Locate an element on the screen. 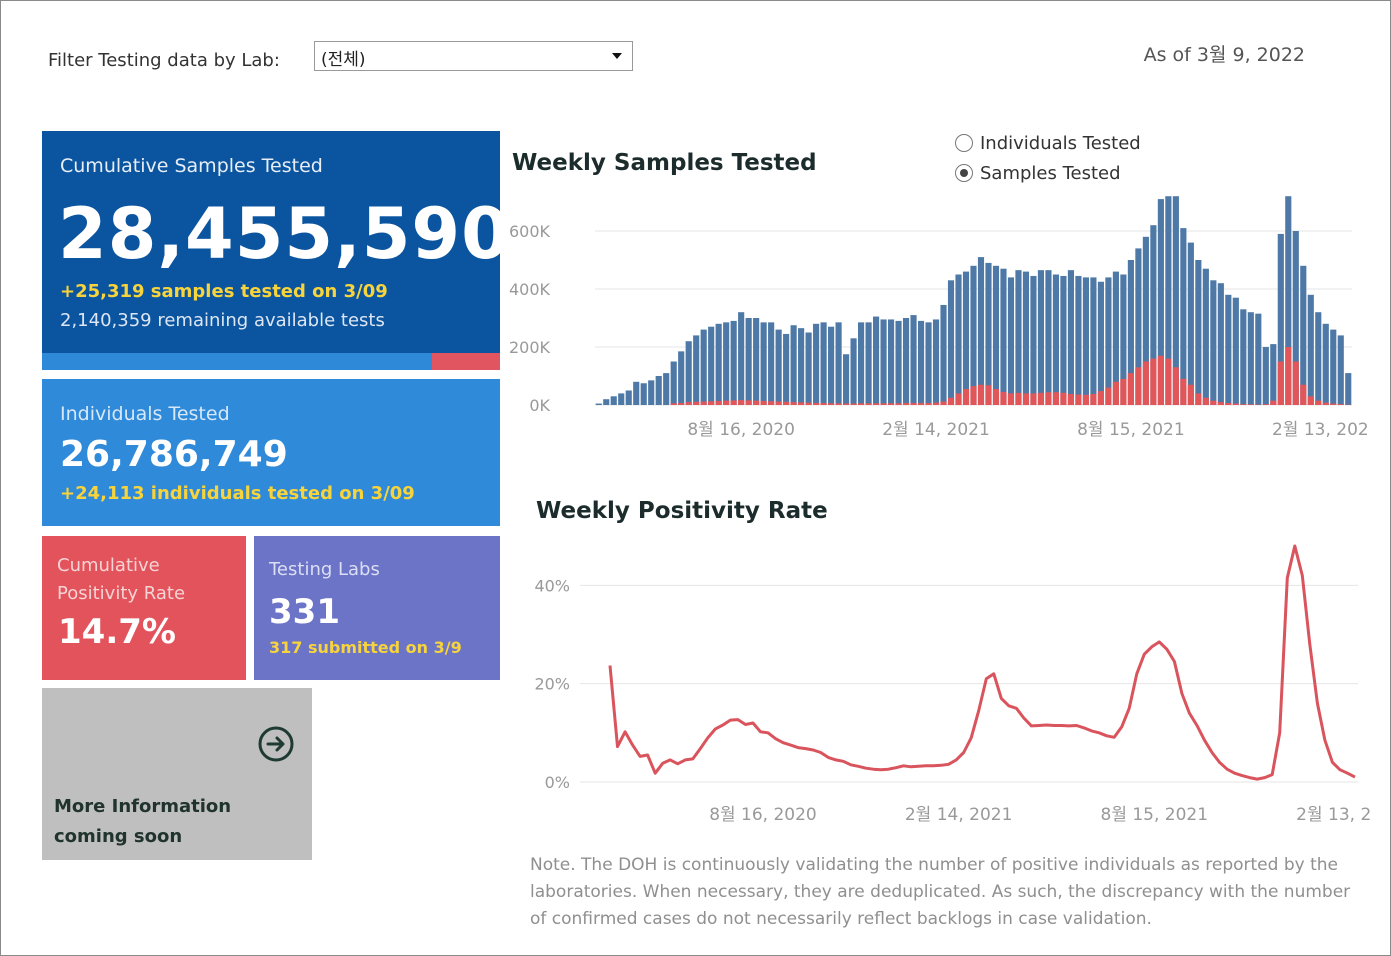  radio-individuals-tested: Individuals Tested is located at coordinates (1048, 143).